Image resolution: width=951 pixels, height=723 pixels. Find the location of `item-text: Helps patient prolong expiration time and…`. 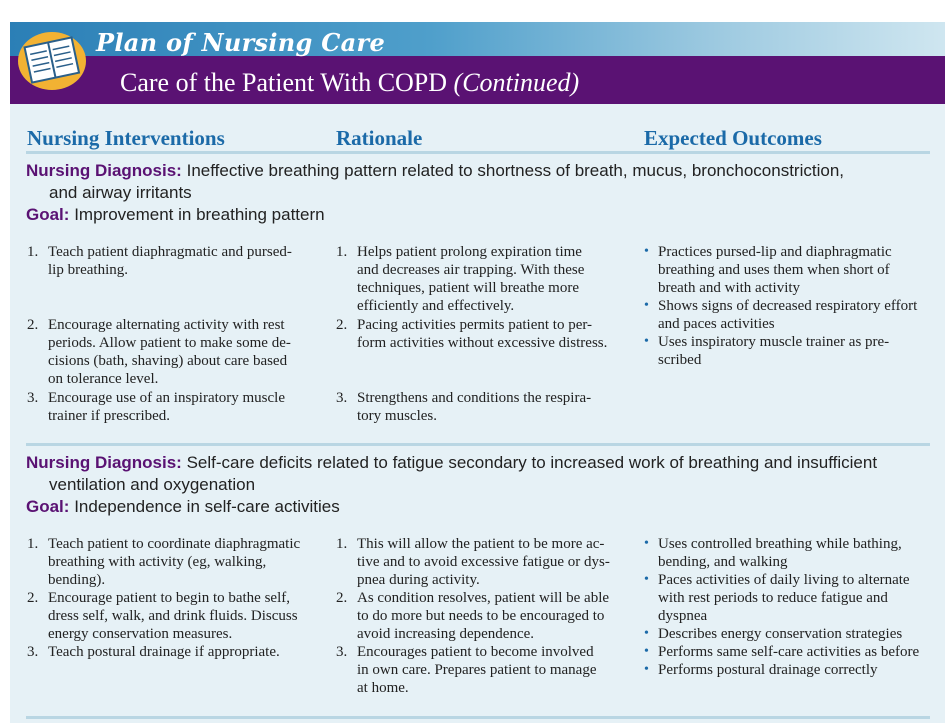

item-text: Helps patient prolong expiration time and… is located at coordinates (470, 279).